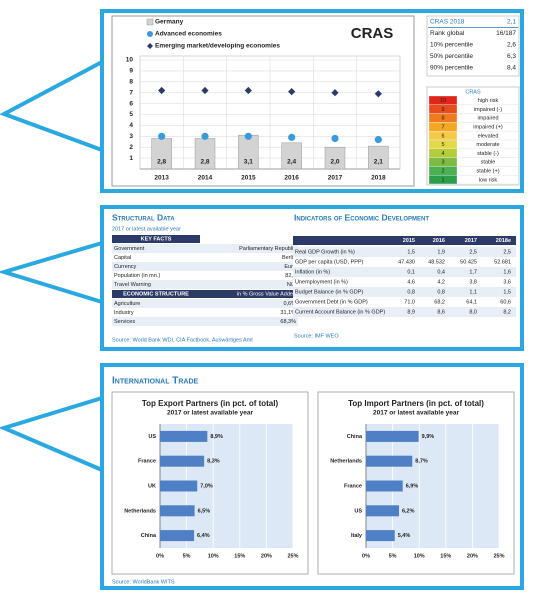  Describe the element at coordinates (152, 437) in the screenshot. I see `y-tick-label: US` at that location.